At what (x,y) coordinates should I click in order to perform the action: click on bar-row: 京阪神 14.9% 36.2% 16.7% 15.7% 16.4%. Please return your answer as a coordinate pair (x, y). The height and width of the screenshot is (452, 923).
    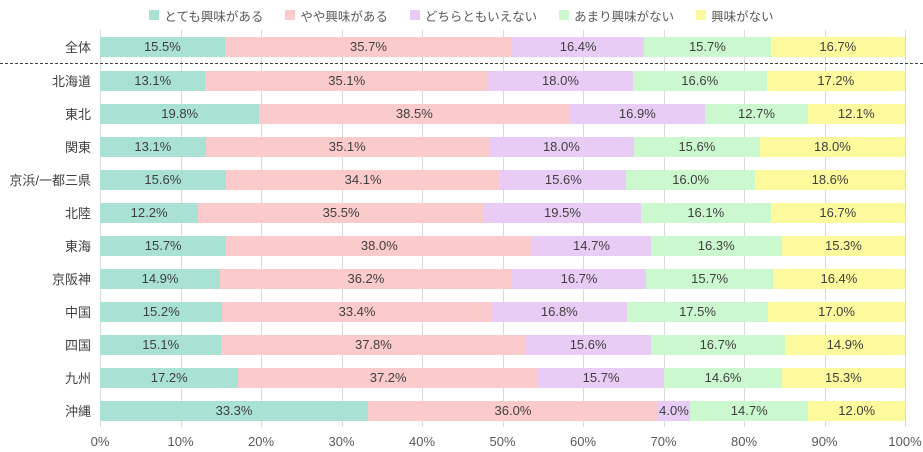
    Looking at the image, I should click on (461, 278).